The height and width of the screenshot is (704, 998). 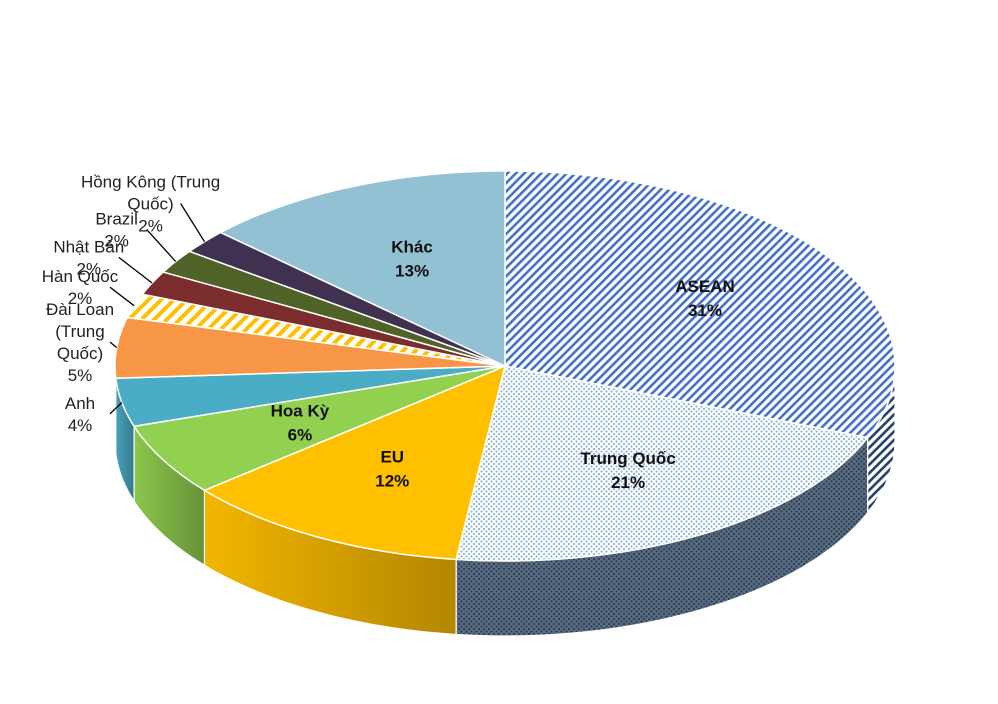 I want to click on slice-label-hoa-ky: Hoa Kỳ, so click(x=300, y=410).